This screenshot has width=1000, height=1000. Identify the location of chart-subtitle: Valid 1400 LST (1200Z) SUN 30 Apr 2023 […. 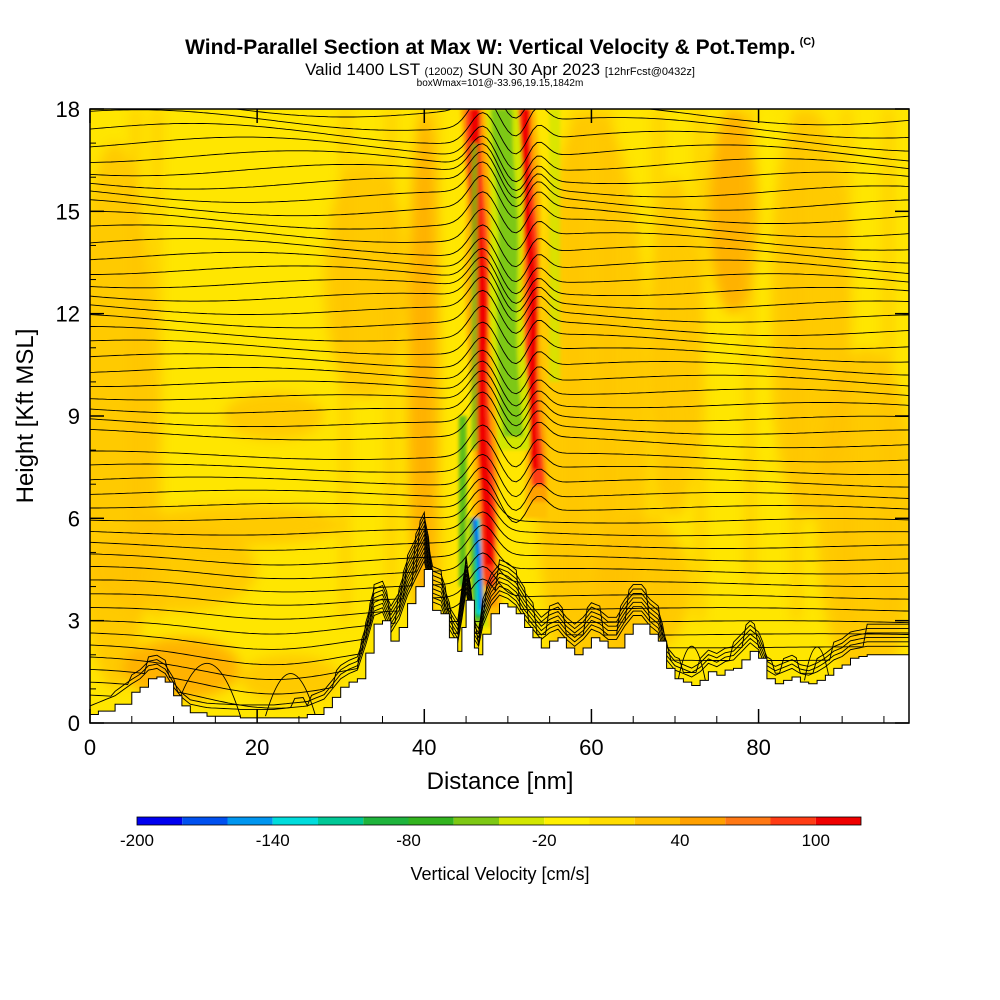
(500, 70).